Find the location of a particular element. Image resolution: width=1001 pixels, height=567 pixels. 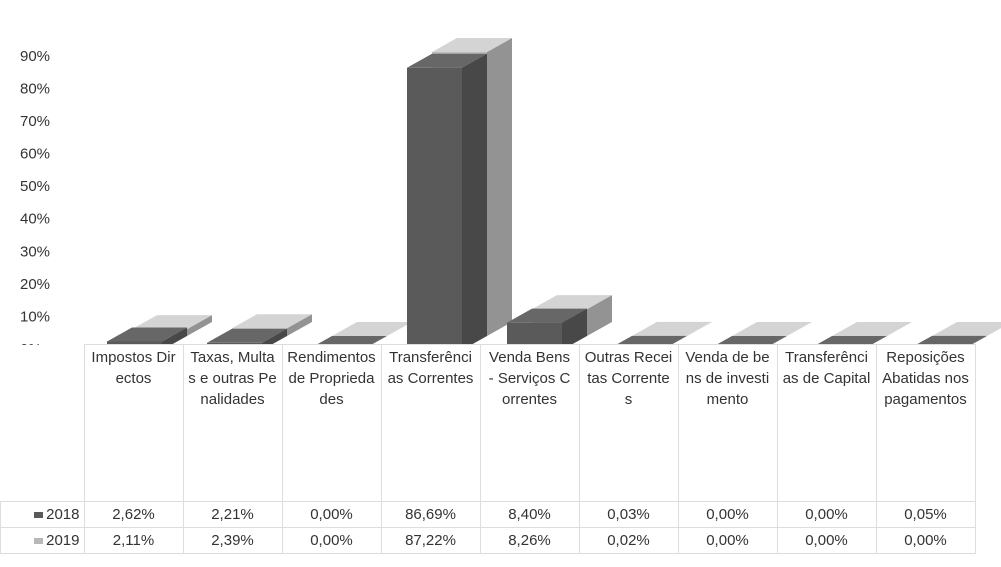

category-label: Taxas, Multas e outras Penalidades is located at coordinates (232, 423).